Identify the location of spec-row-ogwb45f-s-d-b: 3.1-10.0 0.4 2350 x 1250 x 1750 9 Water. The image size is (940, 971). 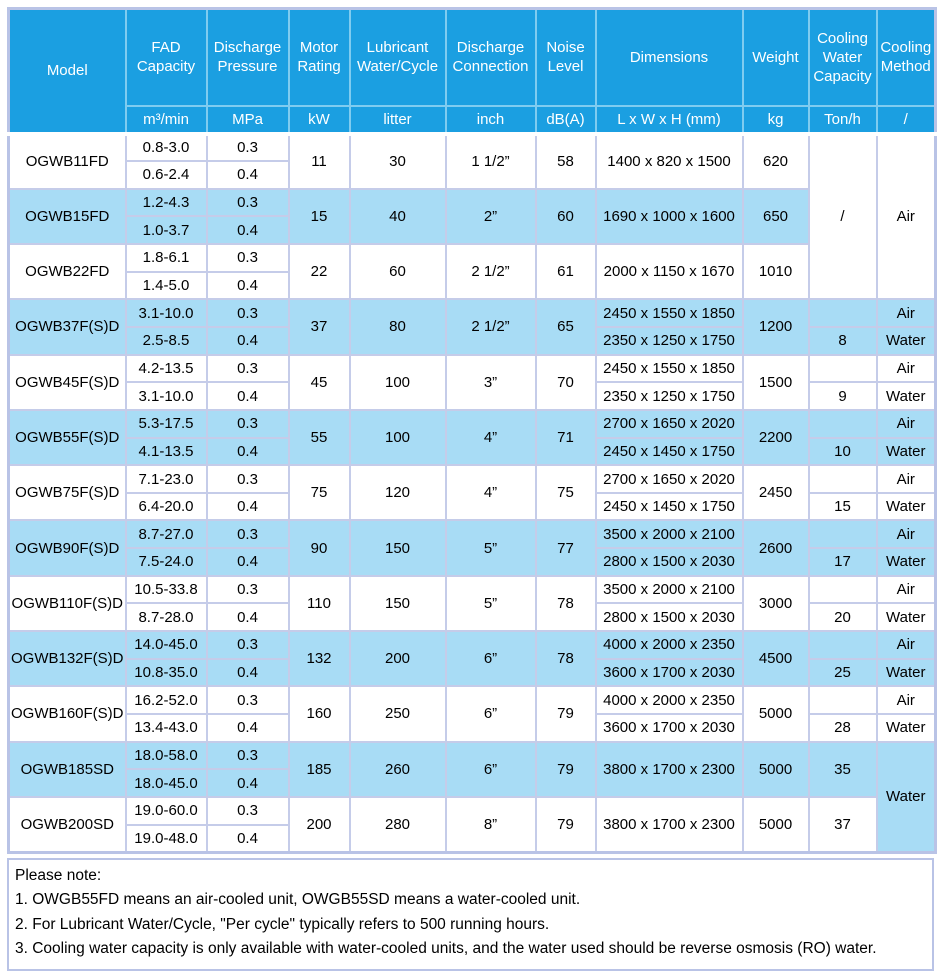
(473, 396).